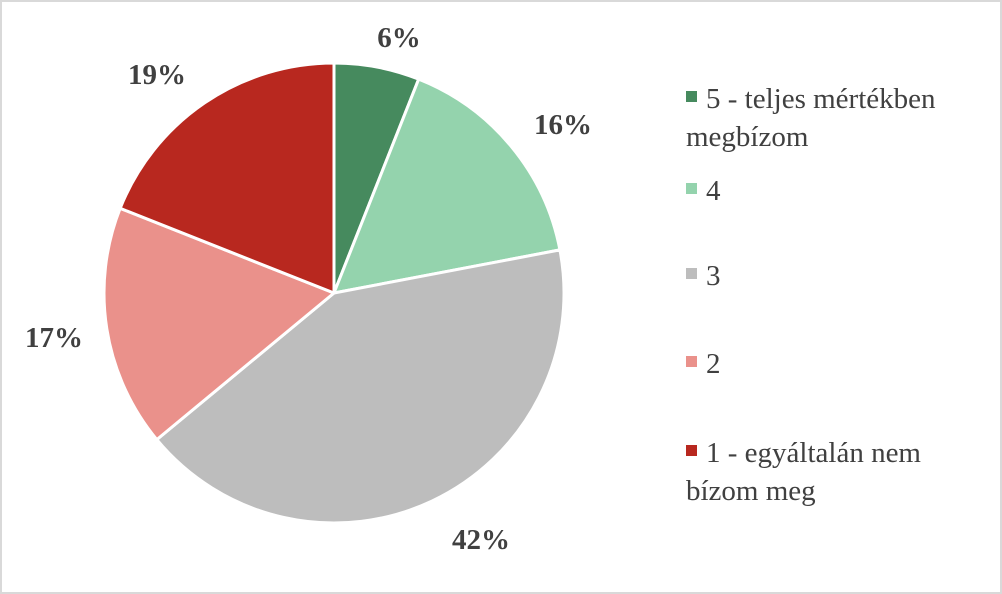  I want to click on data-label-3: 17%, so click(54, 338).